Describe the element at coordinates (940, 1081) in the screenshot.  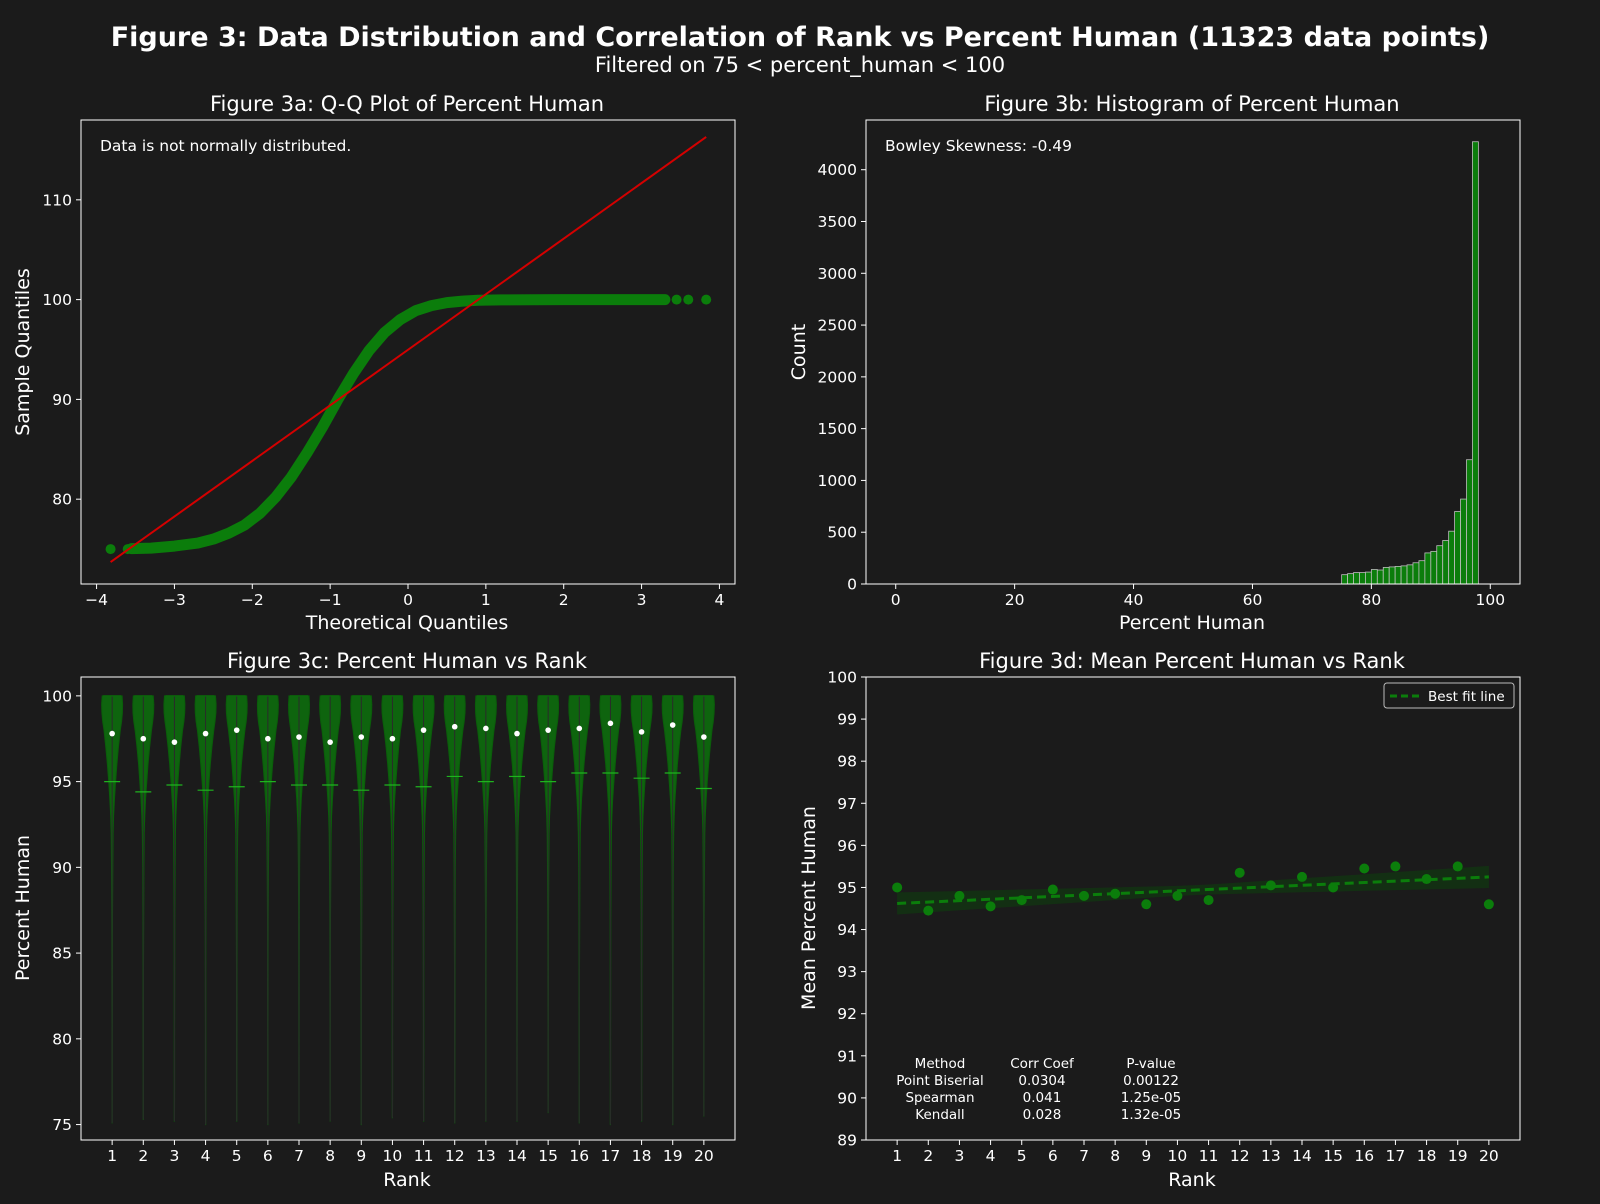
I see `corr-row-method: Point Biserial` at that location.